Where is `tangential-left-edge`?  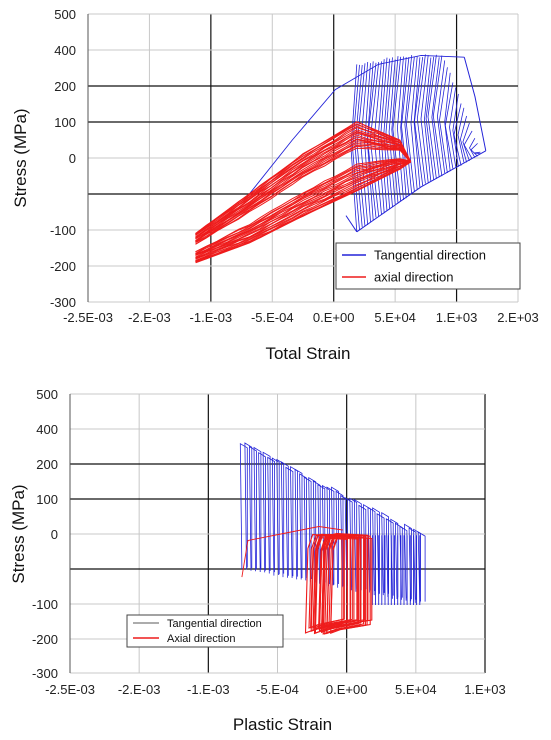
tangential-left-edge is located at coordinates (351, 224).